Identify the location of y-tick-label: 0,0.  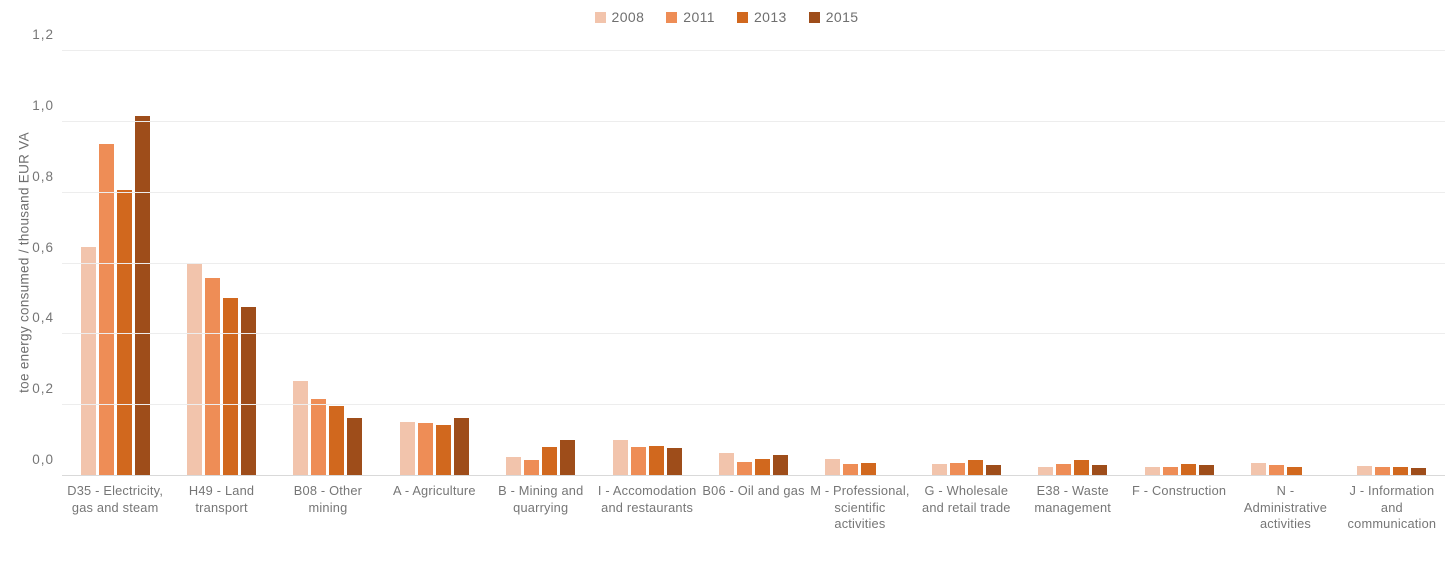
(43, 459).